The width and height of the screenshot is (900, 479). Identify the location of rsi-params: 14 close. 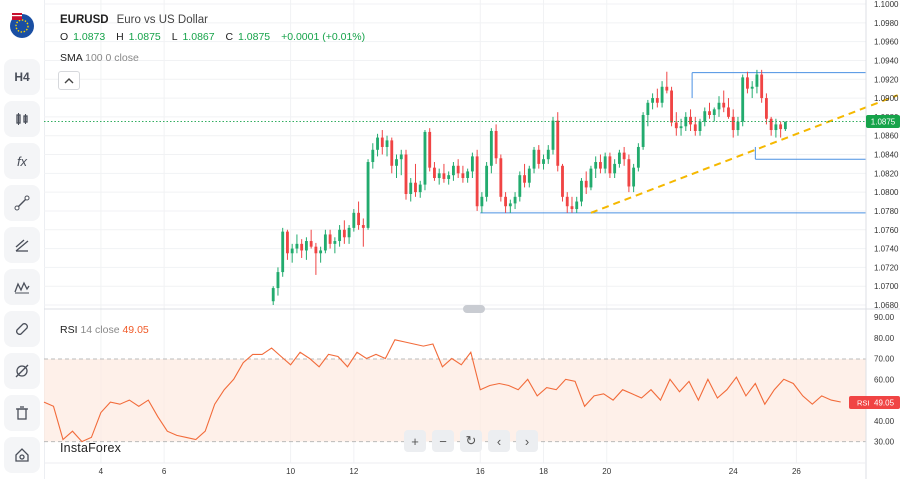
(100, 330).